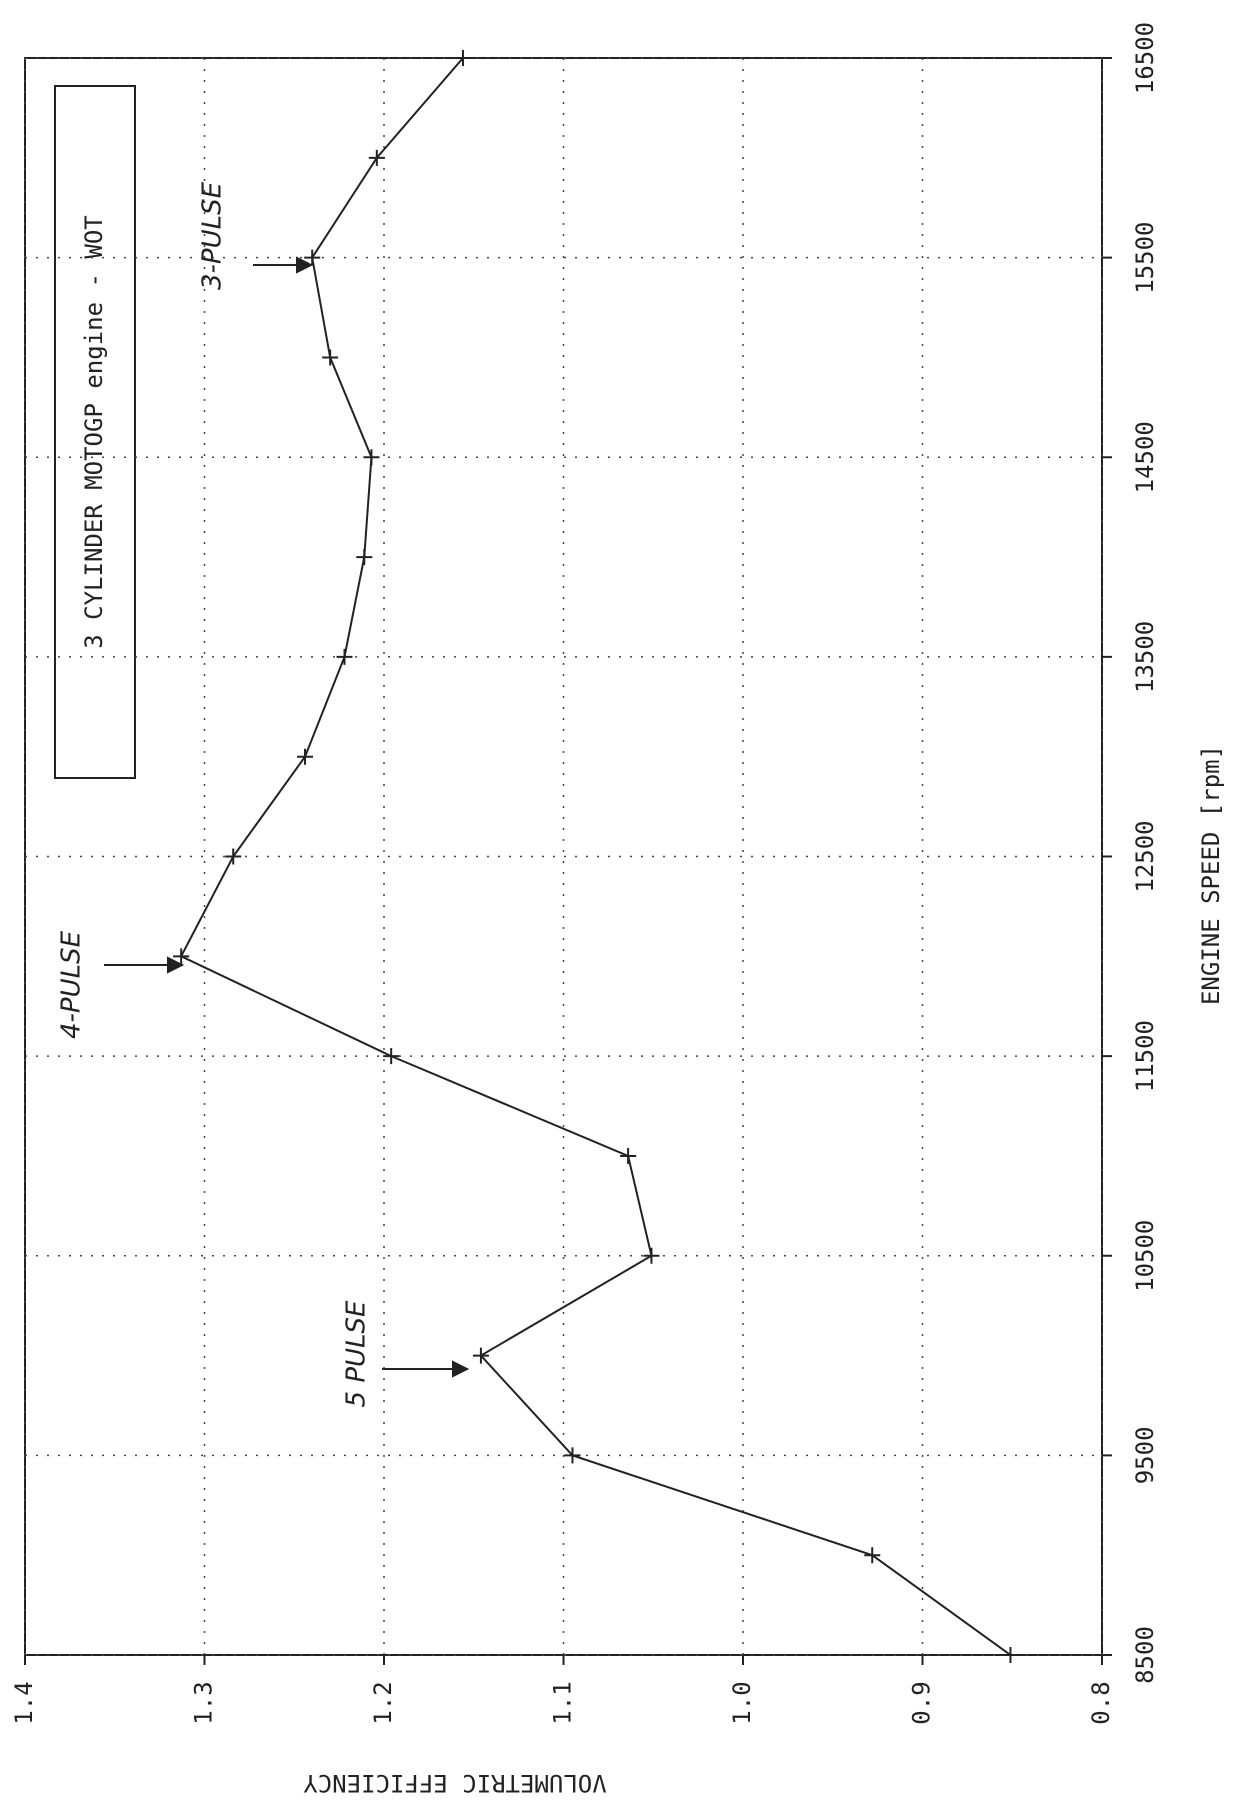  Describe the element at coordinates (24, 1702) in the screenshot. I see `y-tick-label: 1.4` at that location.